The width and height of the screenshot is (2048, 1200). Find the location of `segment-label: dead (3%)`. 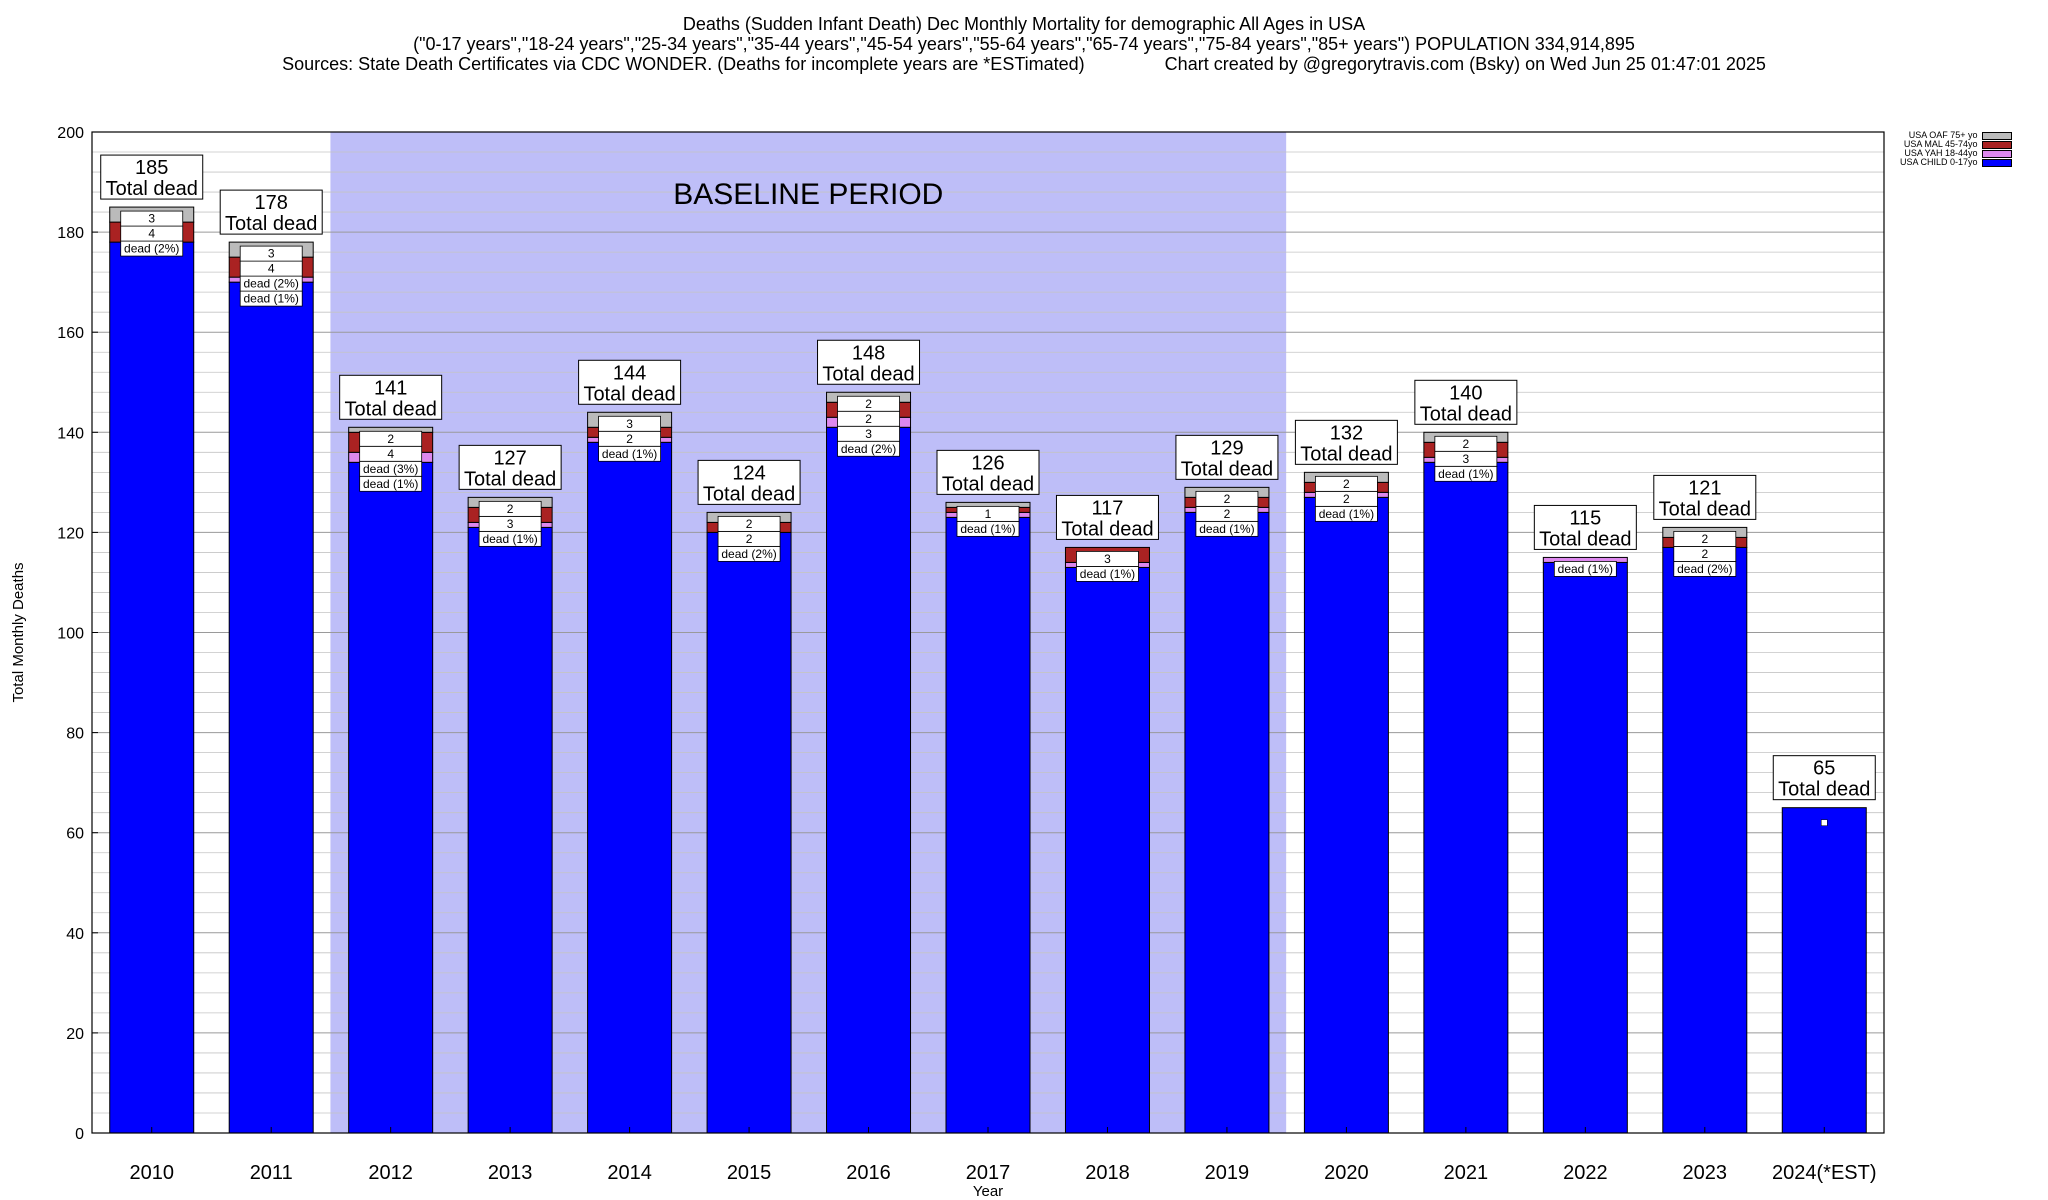

segment-label: dead (3%) is located at coordinates (390, 469).